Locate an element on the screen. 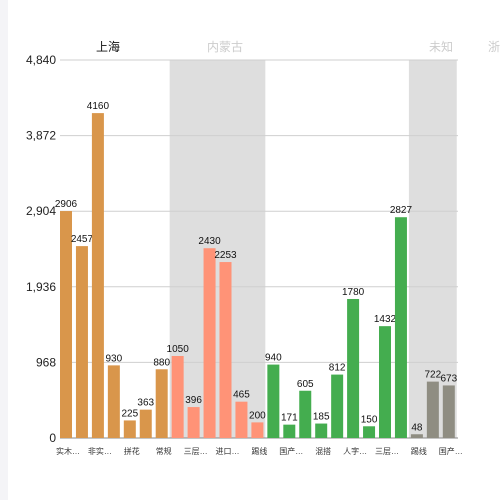  data-label: 812 is located at coordinates (337, 368).